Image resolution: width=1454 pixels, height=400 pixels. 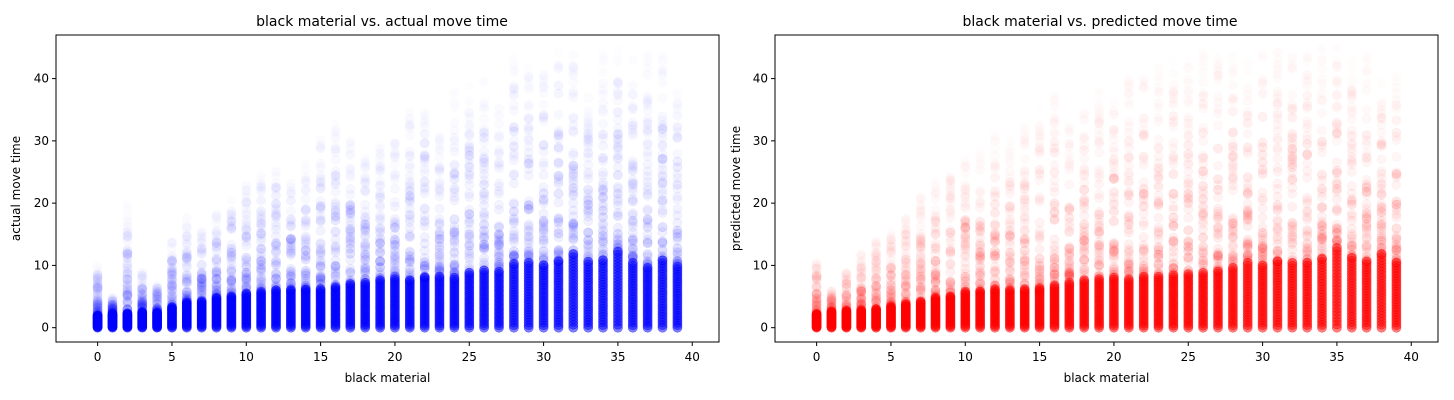 I want to click on y-tick-label: 20, so click(x=41, y=203).